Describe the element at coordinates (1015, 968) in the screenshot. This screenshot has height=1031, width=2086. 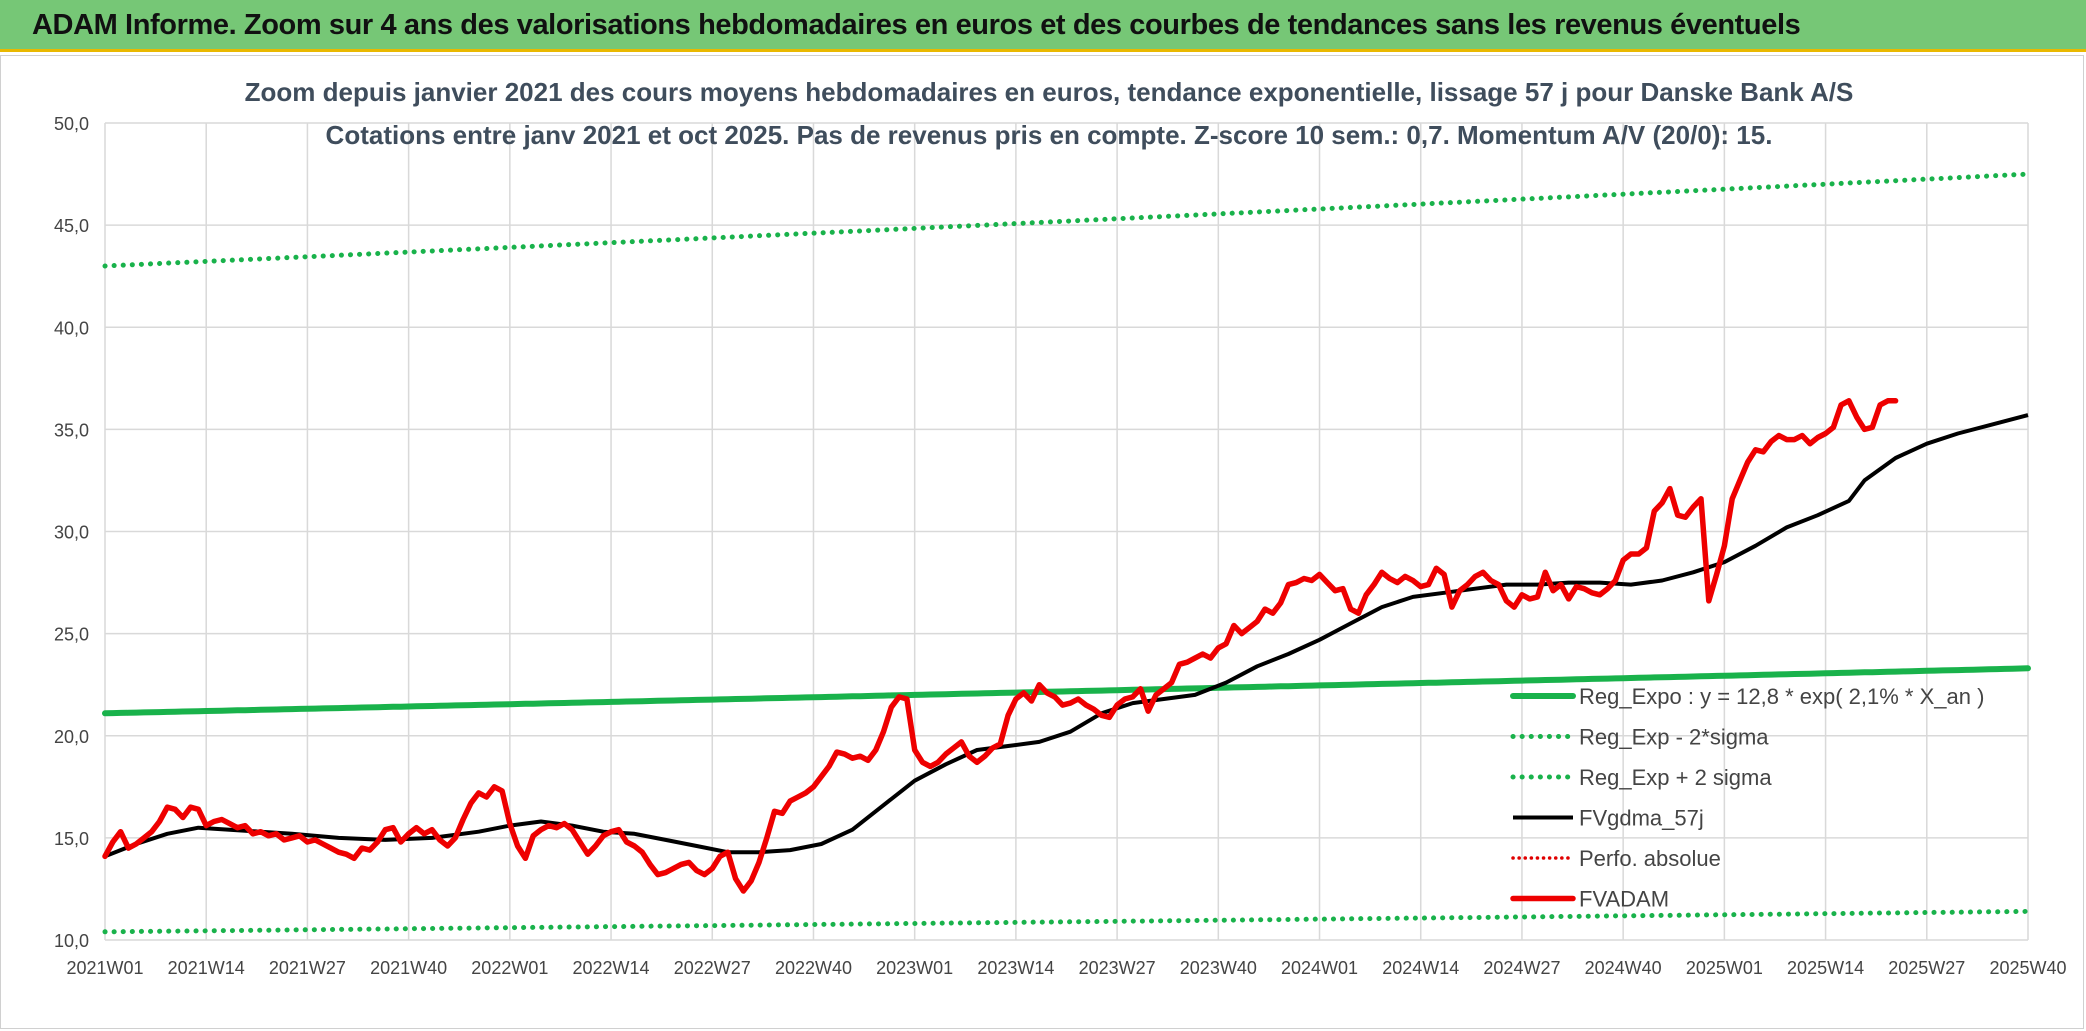
I see `x-tick-label: 2023W14` at that location.